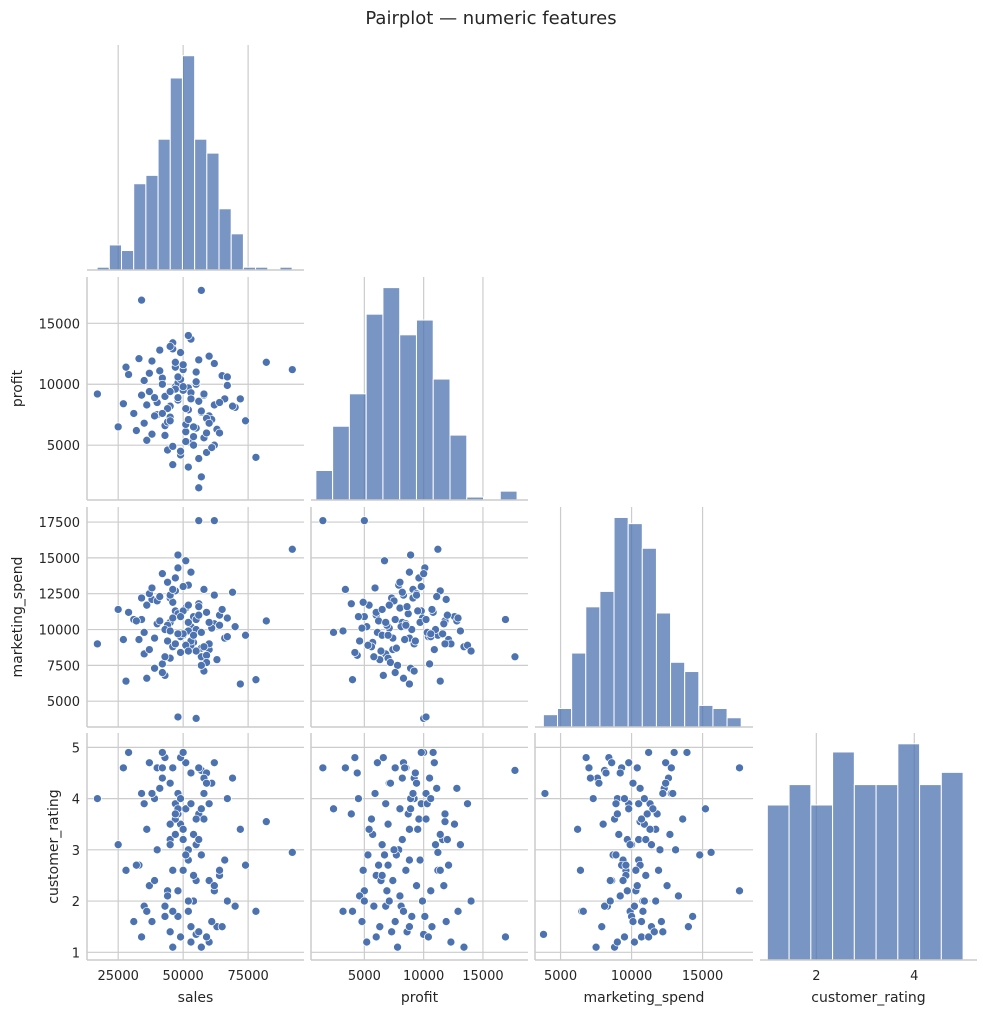 This screenshot has height=1021, width=983. Describe the element at coordinates (76, 800) in the screenshot. I see `y-tick-label: 4` at that location.